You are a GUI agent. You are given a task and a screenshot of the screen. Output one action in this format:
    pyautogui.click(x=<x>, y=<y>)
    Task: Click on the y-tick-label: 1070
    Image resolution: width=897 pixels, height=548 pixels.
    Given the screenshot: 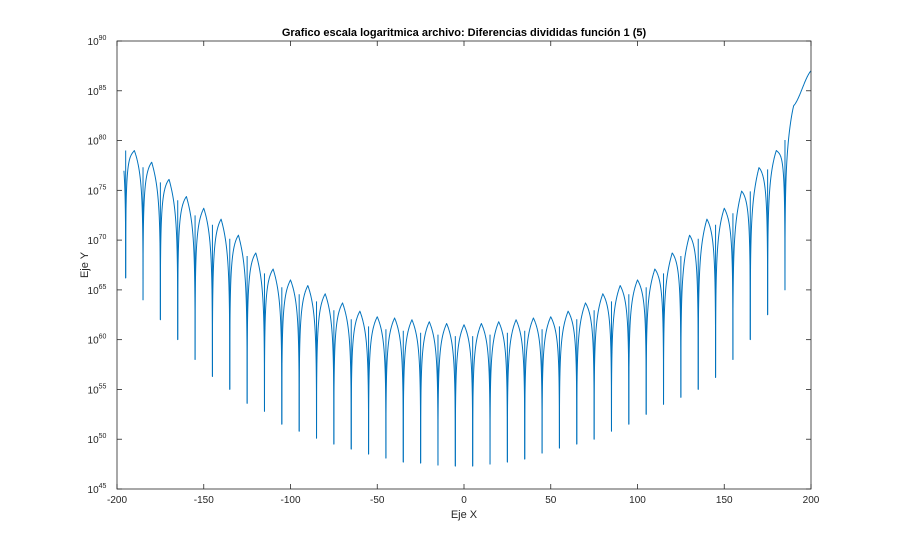 What is the action you would take?
    pyautogui.click(x=97, y=240)
    